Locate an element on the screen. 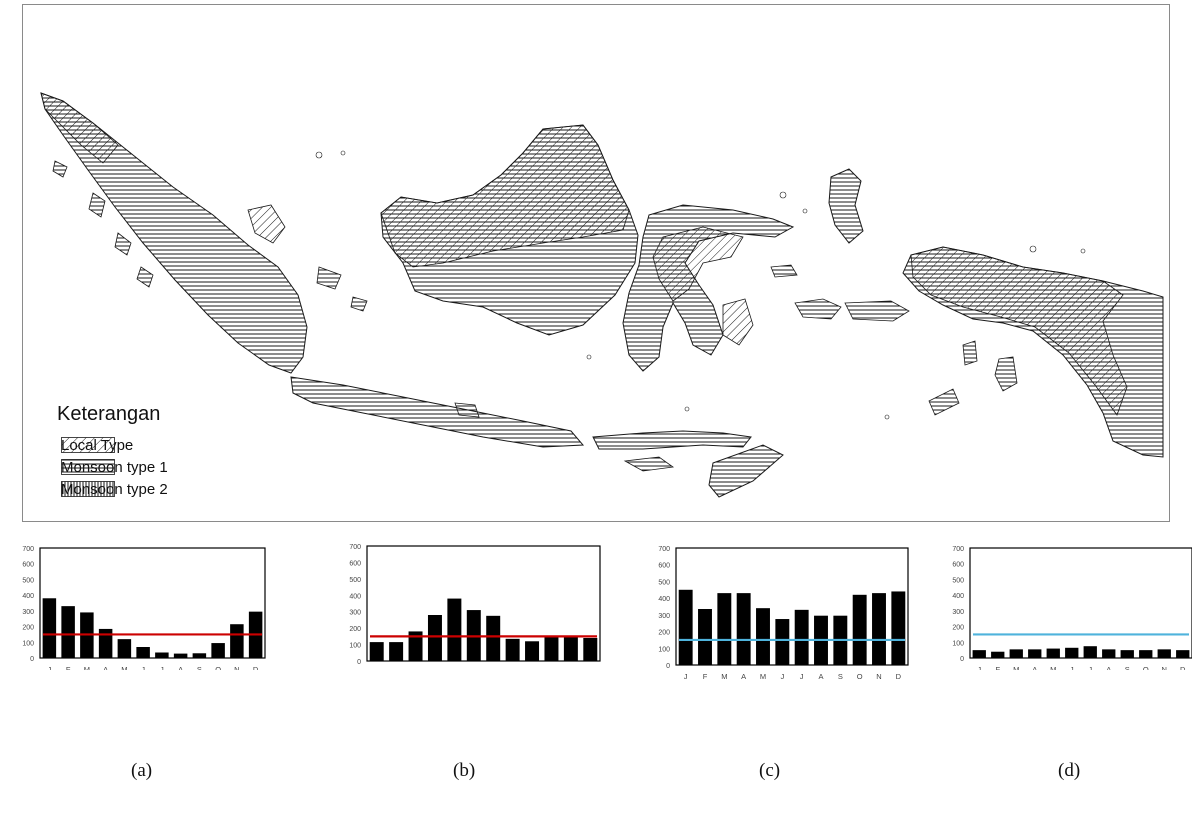 Image resolution: width=1192 pixels, height=816 pixels. islands-bangka is located at coordinates (342, 289).